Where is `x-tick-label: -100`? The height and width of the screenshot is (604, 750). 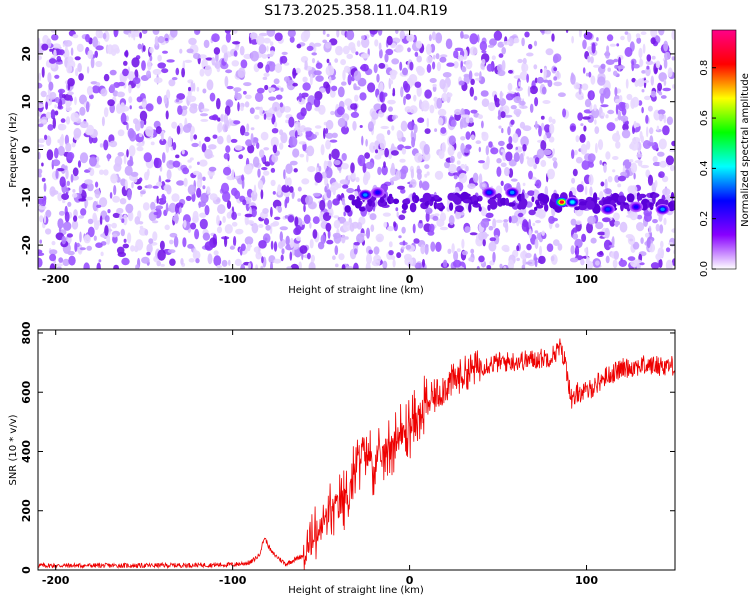
x-tick-label: -100 is located at coordinates (233, 279).